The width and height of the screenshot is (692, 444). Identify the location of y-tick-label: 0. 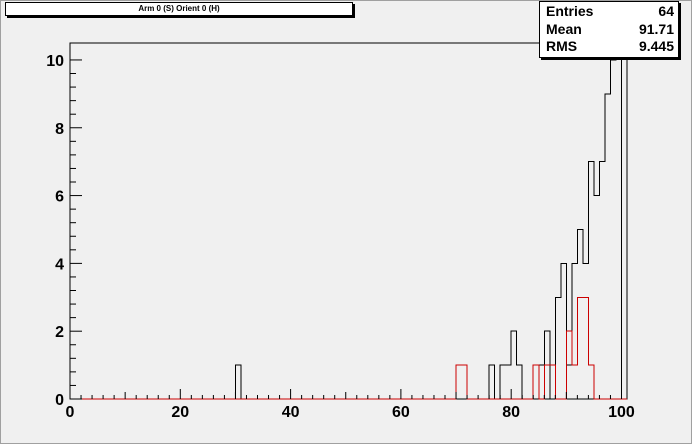
(59, 400).